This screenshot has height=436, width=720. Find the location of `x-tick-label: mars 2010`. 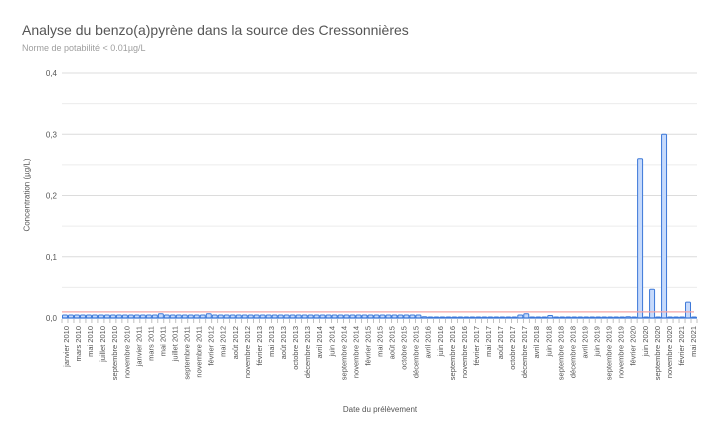

x-tick-label: mars 2010 is located at coordinates (78, 343).